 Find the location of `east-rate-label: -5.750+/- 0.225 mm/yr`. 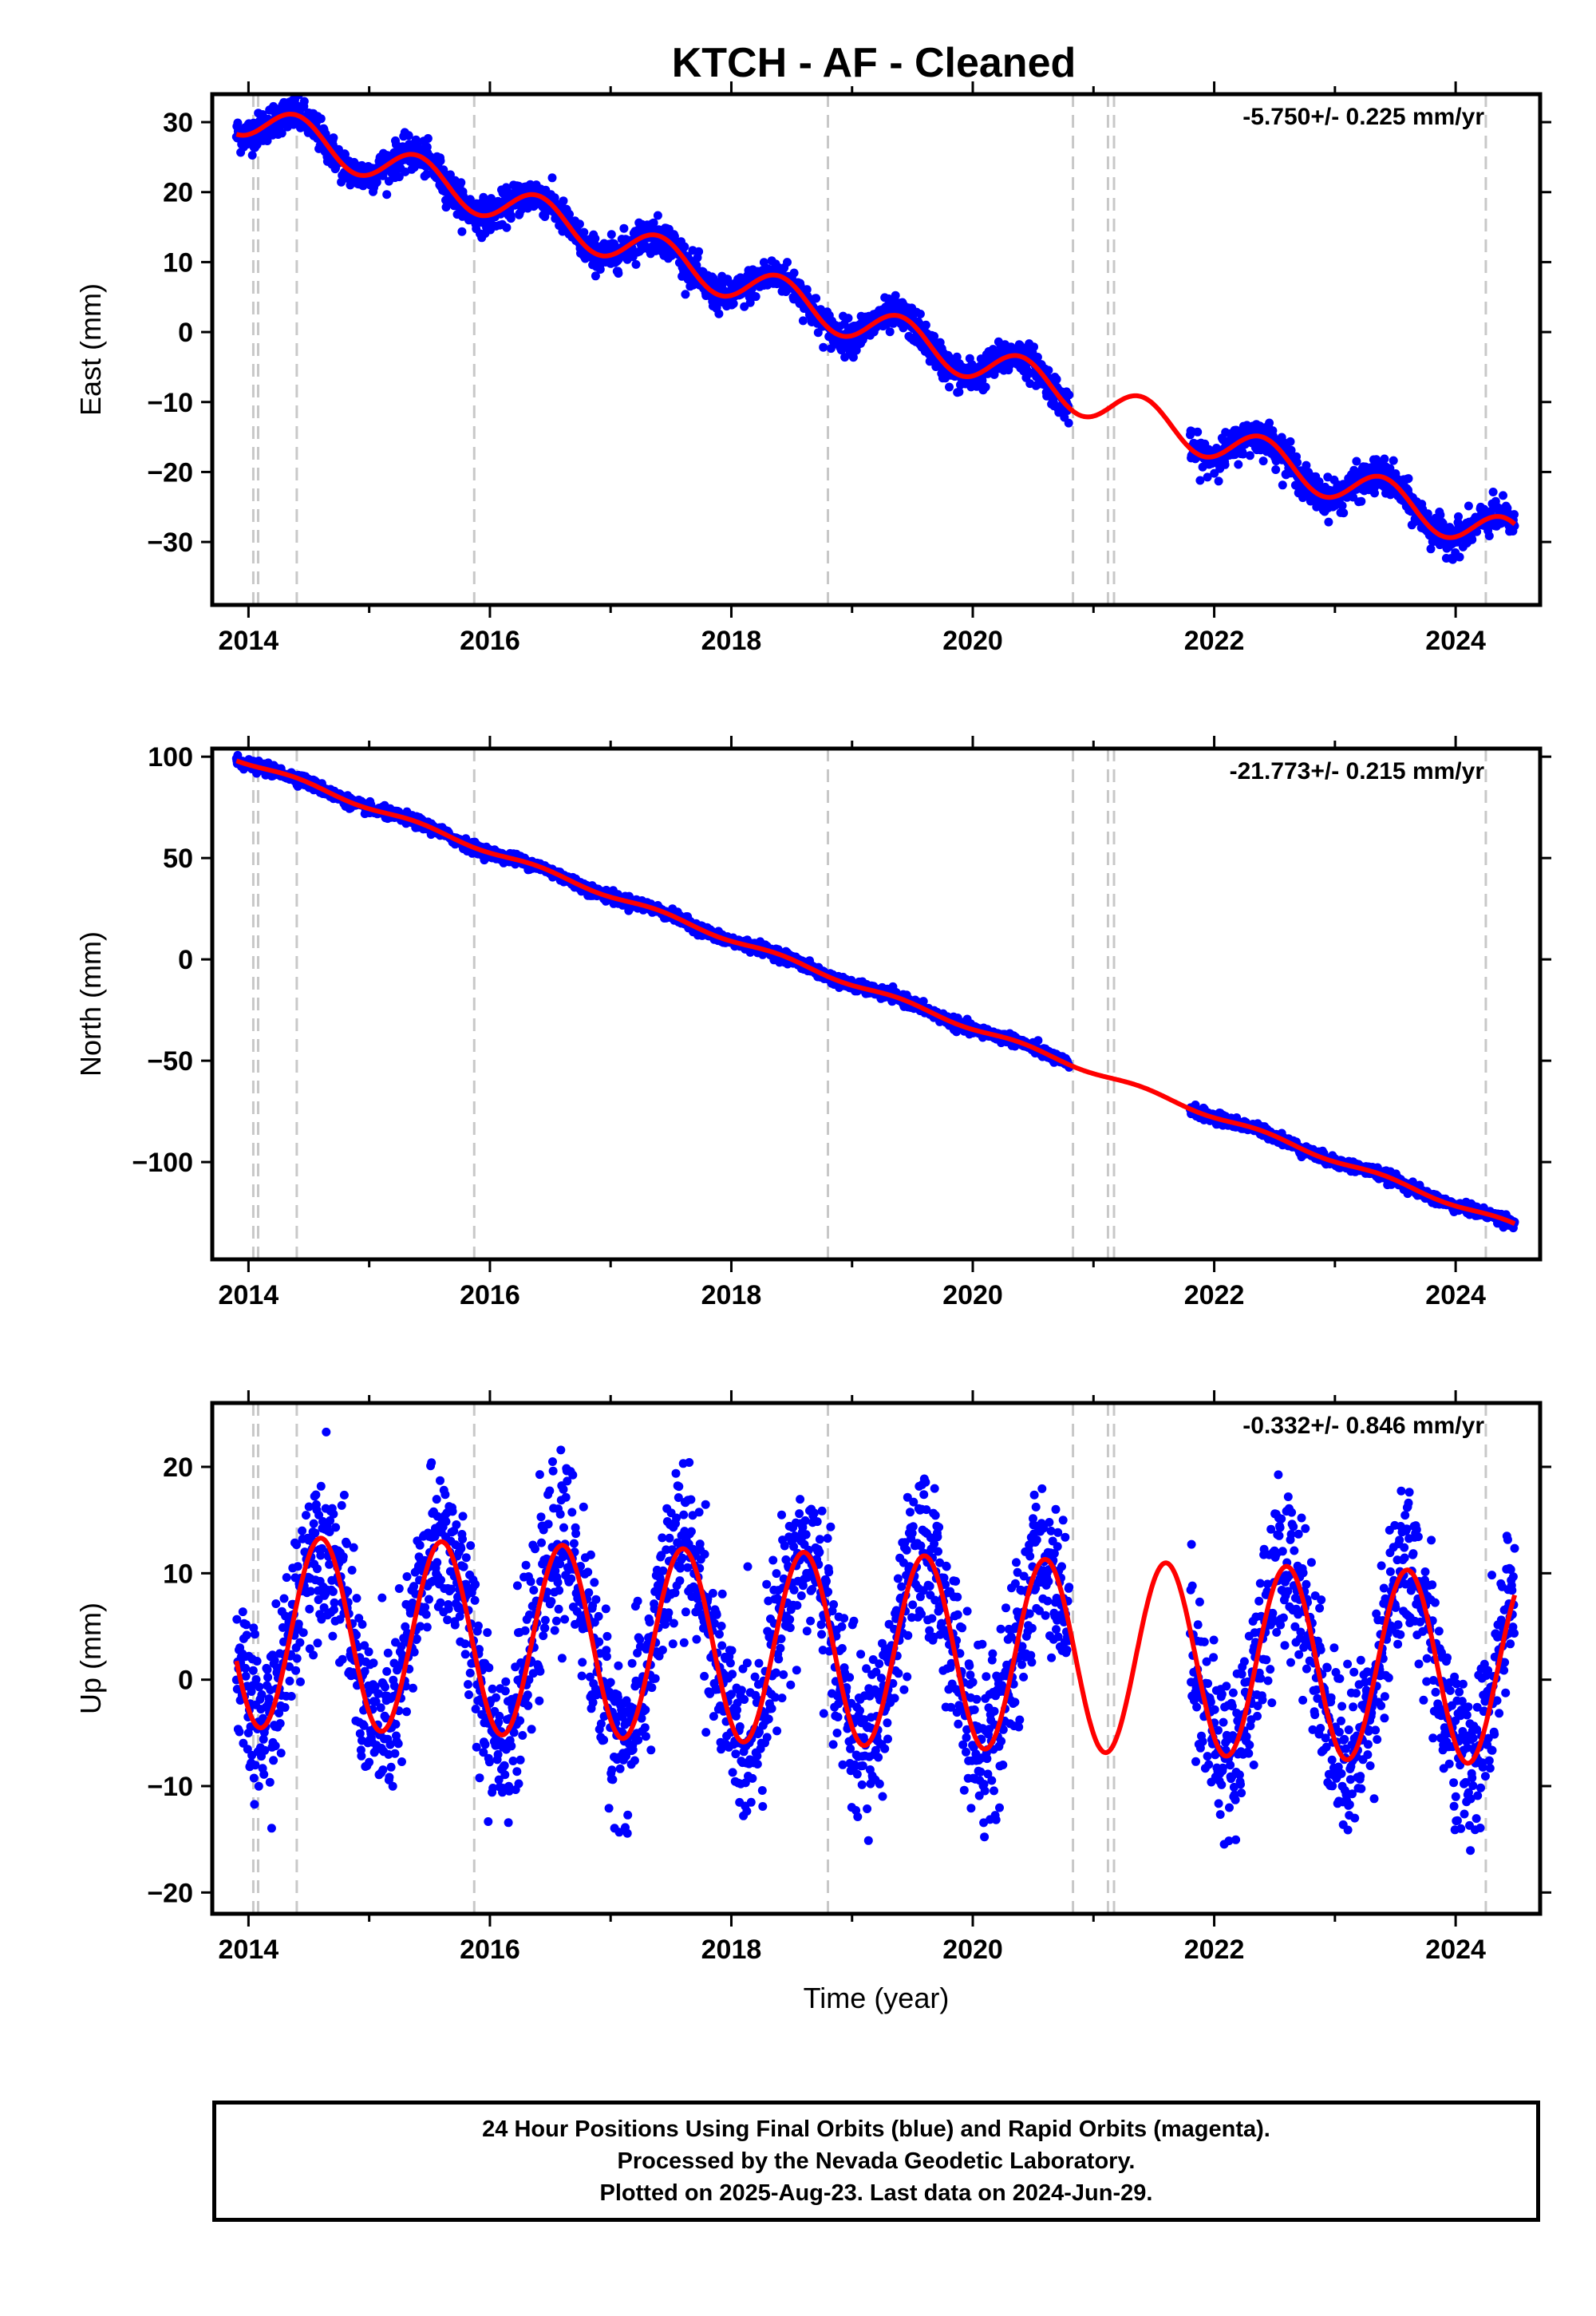

east-rate-label: -5.750+/- 0.225 mm/yr is located at coordinates (1363, 117).